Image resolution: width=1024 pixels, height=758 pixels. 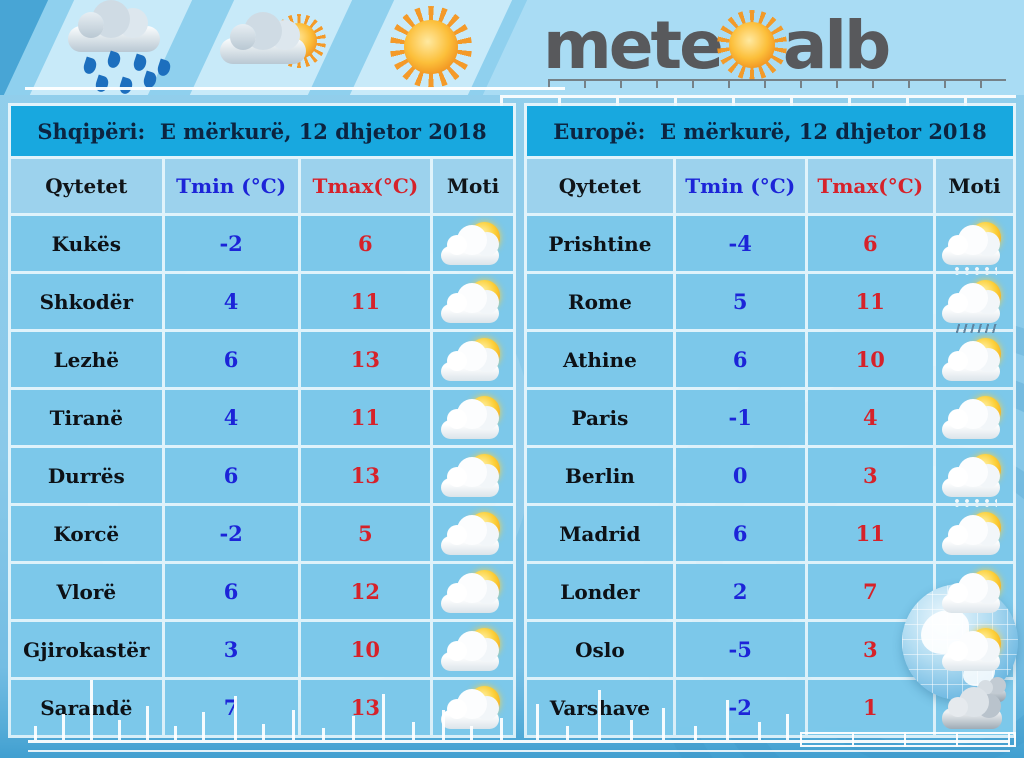 I want to click on city-name: Athine, so click(x=600, y=359).